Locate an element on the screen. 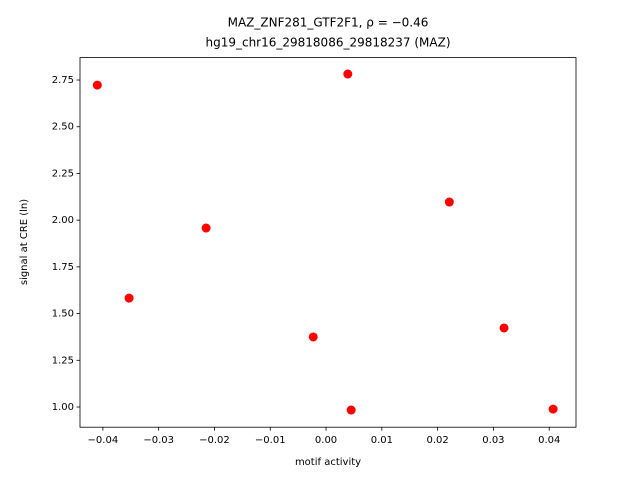 Image resolution: width=640 pixels, height=484 pixels. x-tick-label: −0.02 is located at coordinates (214, 440).